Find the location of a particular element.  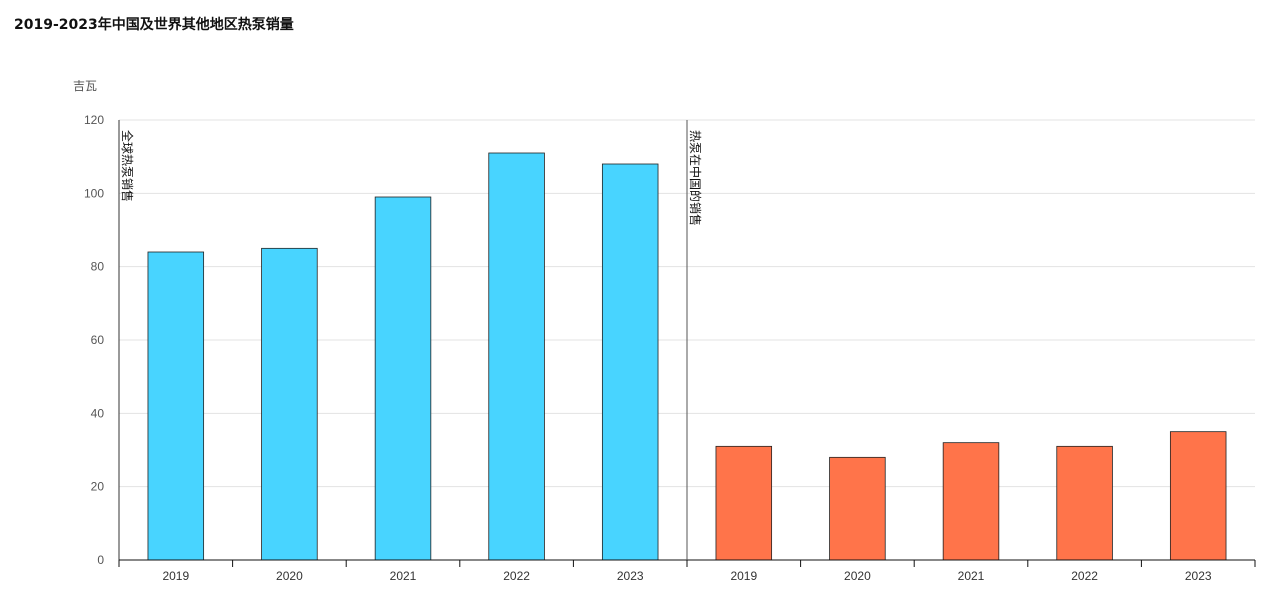

y-tick-label: 0 is located at coordinates (100, 560).